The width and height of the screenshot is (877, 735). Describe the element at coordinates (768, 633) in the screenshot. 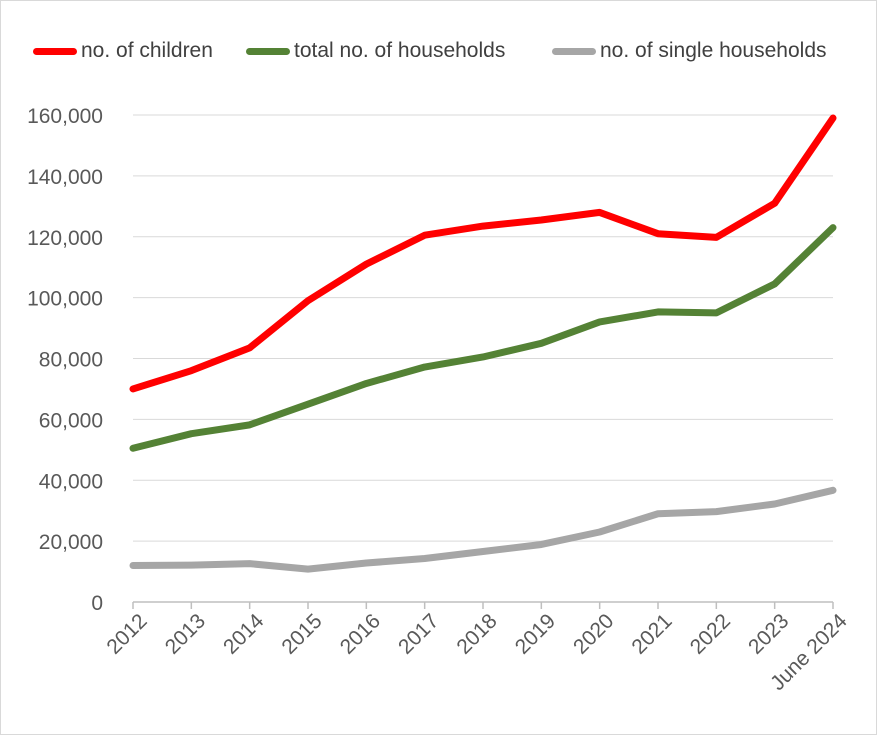

I see `x-tick-label: 2023` at that location.